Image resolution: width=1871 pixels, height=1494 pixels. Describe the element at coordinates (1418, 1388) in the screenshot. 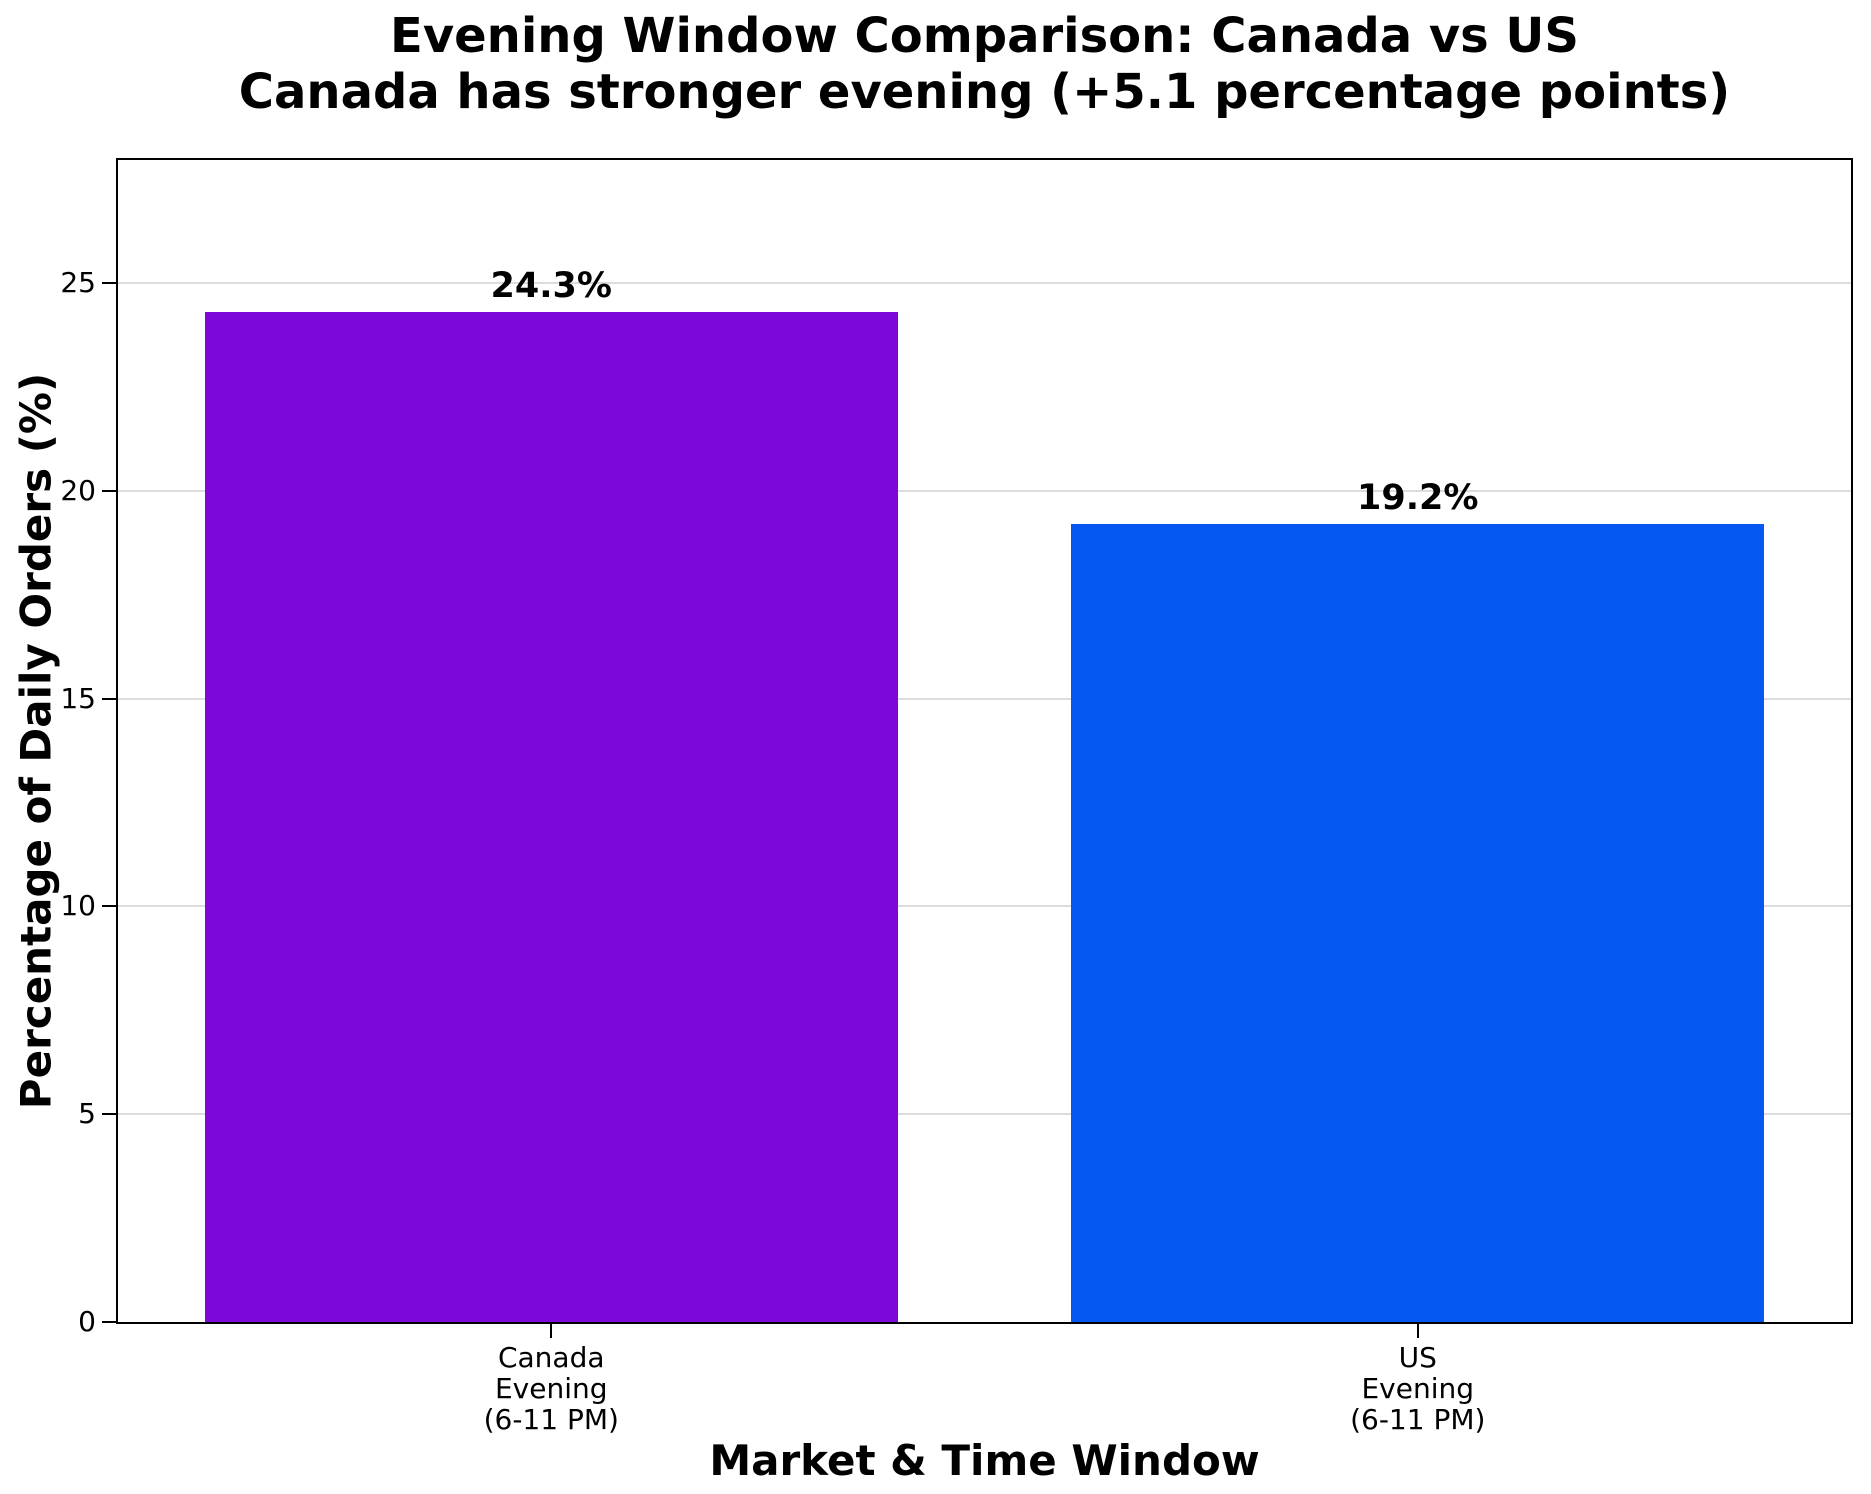

I see `x-tick-label-us-evening: US Evening (6-11 PM)` at that location.